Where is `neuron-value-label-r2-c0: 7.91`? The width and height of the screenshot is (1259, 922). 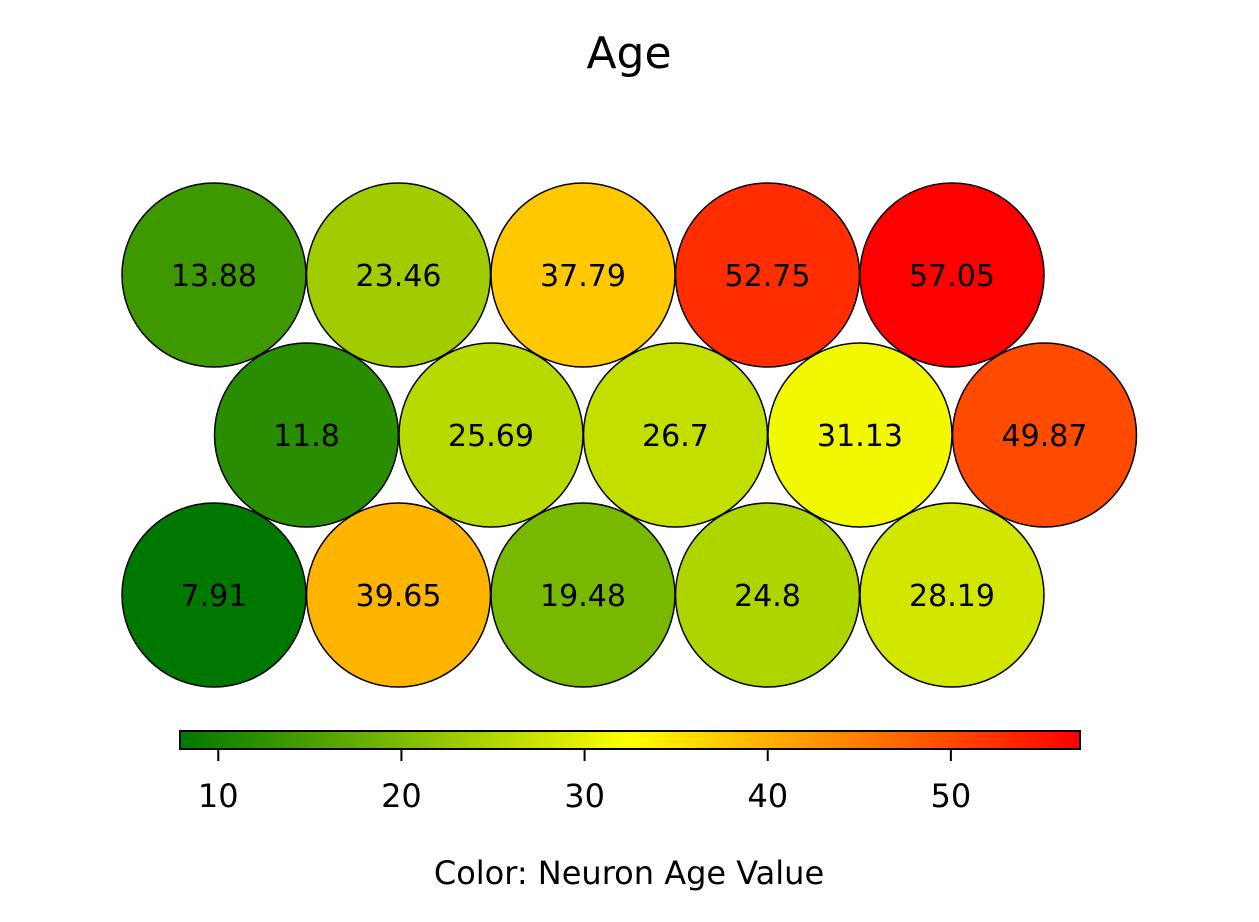
neuron-value-label-r2-c0: 7.91 is located at coordinates (214, 596).